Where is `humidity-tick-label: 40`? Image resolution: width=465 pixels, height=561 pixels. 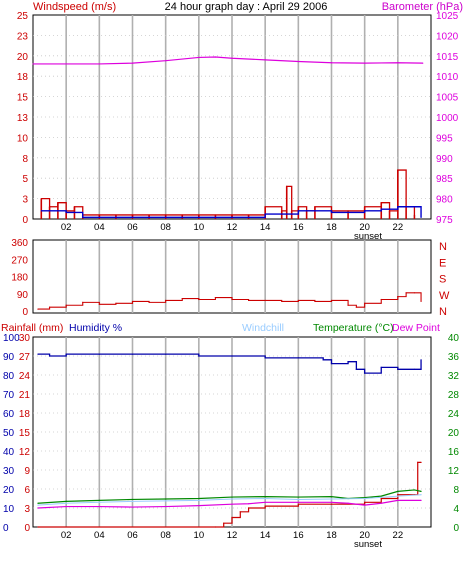 humidity-tick-label: 40 is located at coordinates (9, 452).